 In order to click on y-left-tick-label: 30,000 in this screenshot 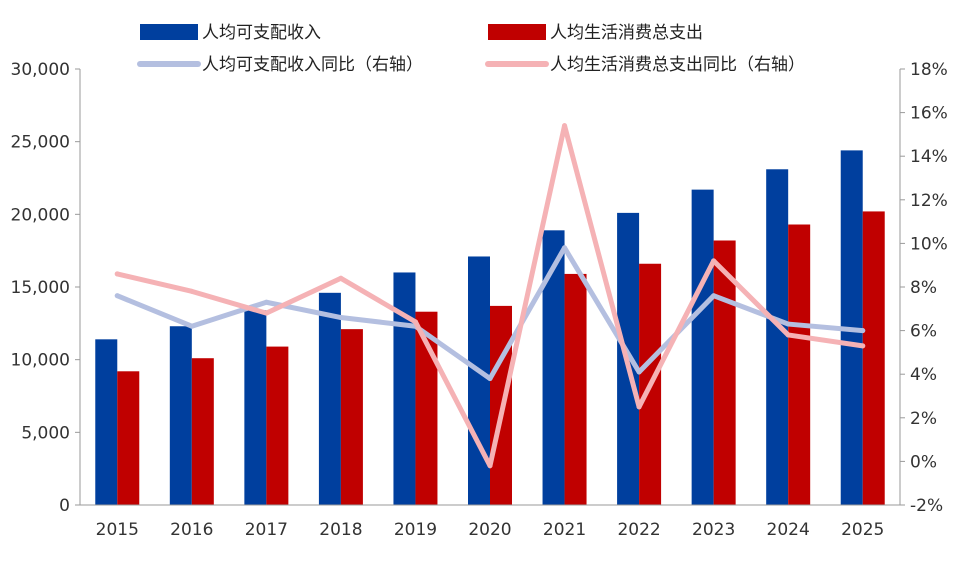, I will do `click(40, 70)`.